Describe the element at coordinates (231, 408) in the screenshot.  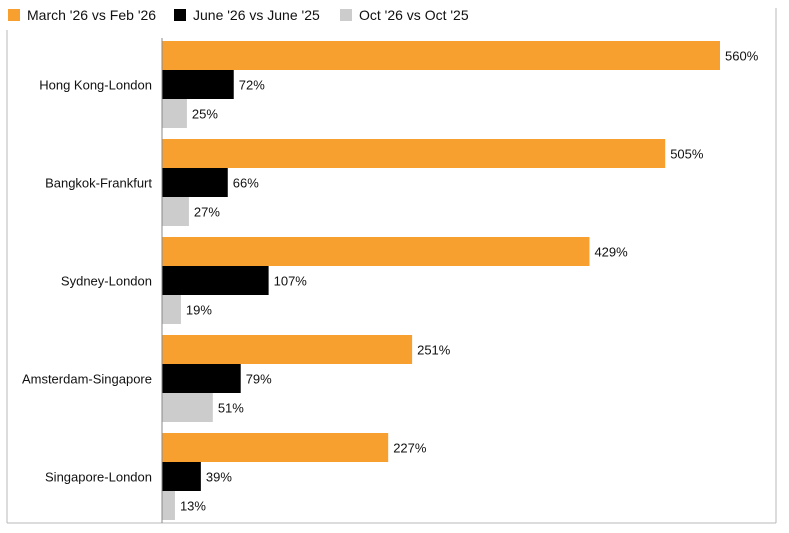
I see `data-label: 51%` at that location.